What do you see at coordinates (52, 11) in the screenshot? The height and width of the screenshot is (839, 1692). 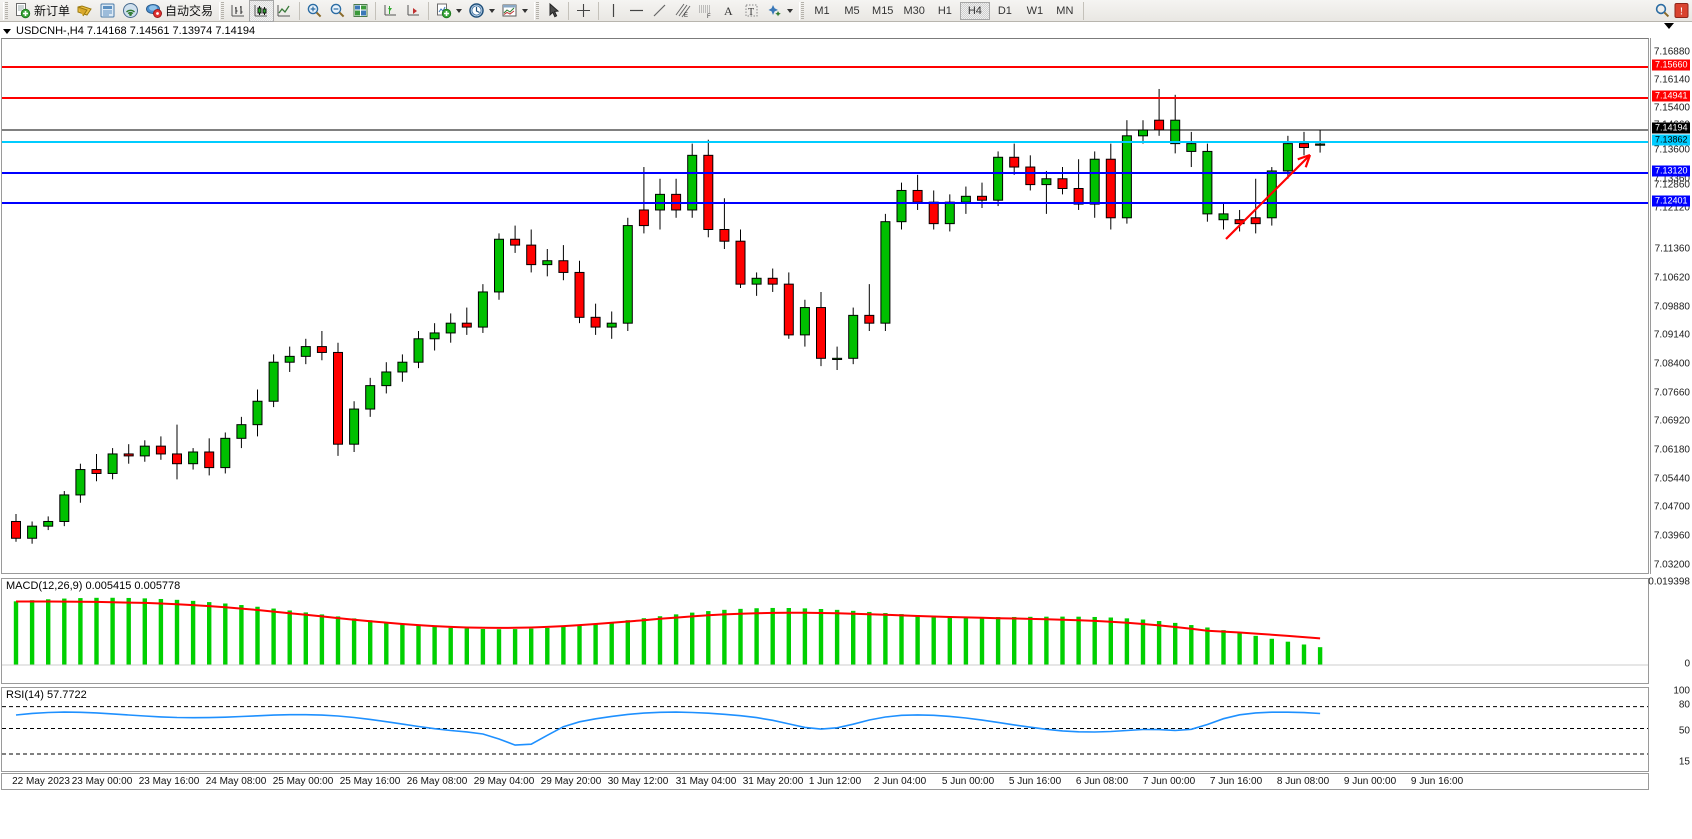 I see `new-order-label: 新订单` at bounding box center [52, 11].